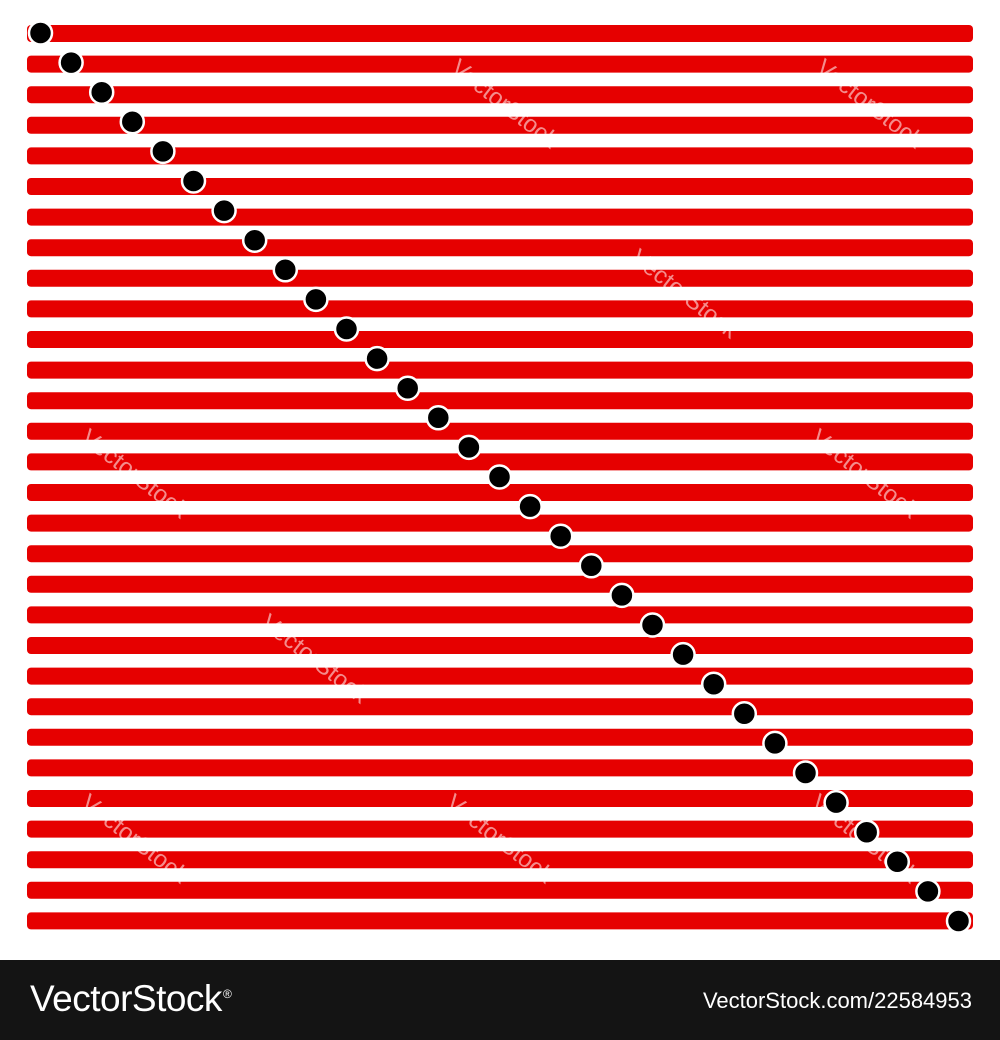 Image resolution: width=1000 pixels, height=1040 pixels. Describe the element at coordinates (500, 1000) in the screenshot. I see `footer-bar: VectorStock® VectorStock.com/22584953` at that location.